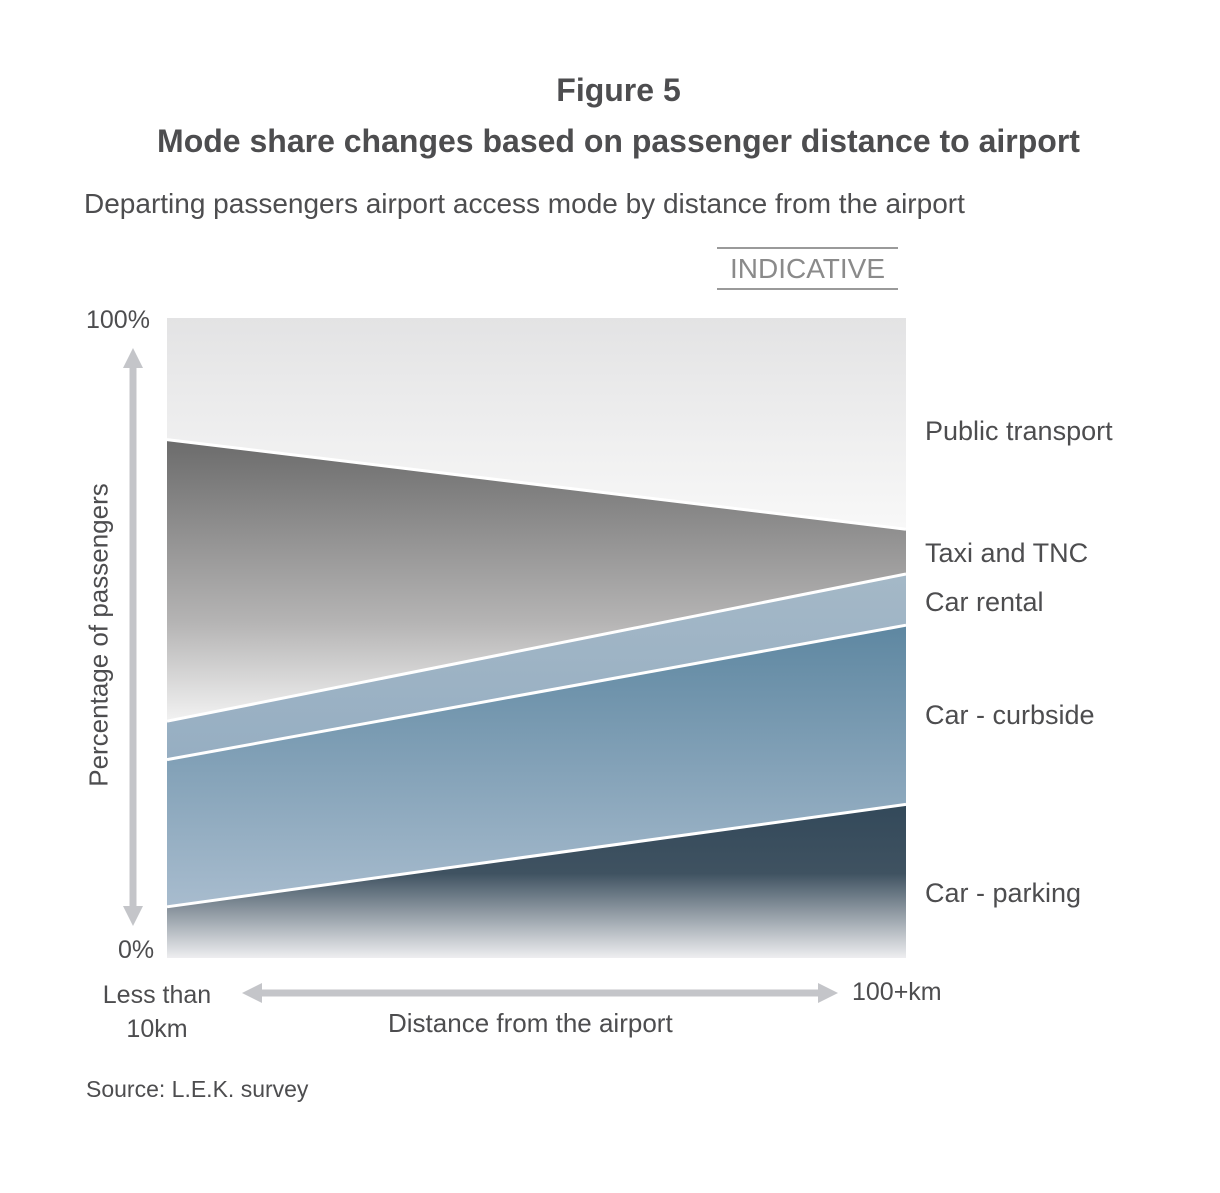 This screenshot has width=1220, height=1193. What do you see at coordinates (252, 993) in the screenshot?
I see `x-axis-arrowhead-left` at bounding box center [252, 993].